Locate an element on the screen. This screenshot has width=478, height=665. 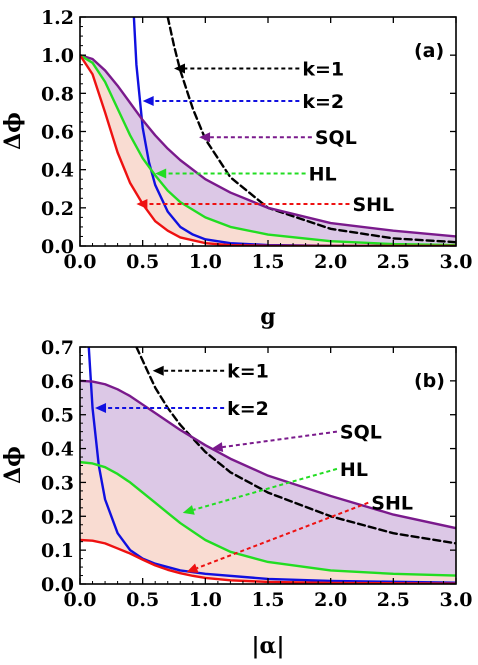
y-tick-label: 0.5 is located at coordinates (57, 416).